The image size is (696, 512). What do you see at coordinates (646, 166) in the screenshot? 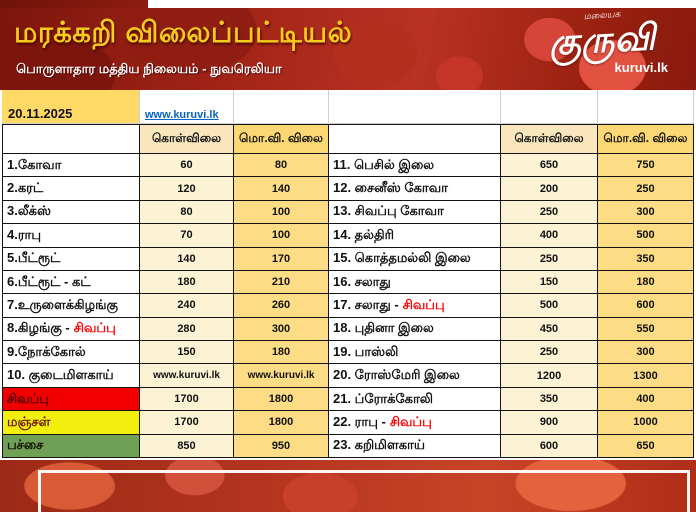
I see `right-retail-price: 750` at bounding box center [646, 166].